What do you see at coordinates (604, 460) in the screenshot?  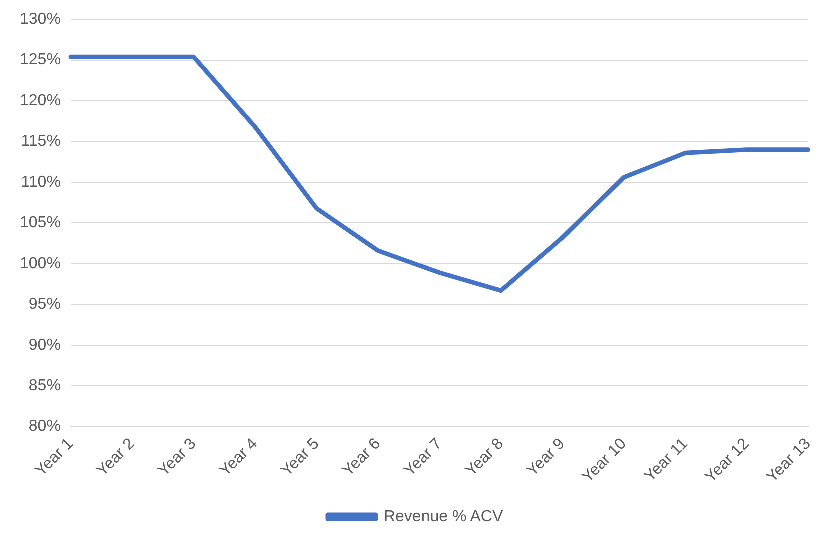 I see `x-tick-label: Year 10` at bounding box center [604, 460].